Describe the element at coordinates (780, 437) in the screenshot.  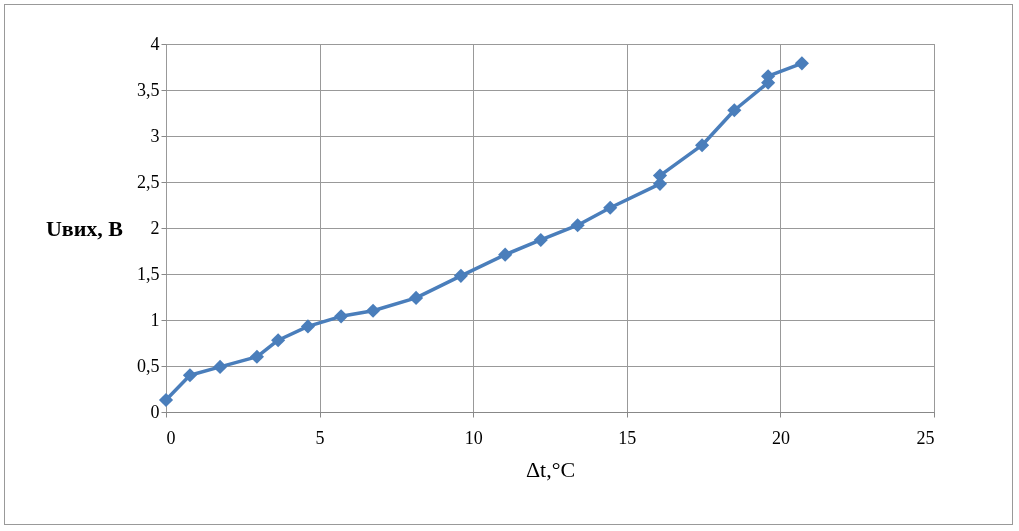
I see `x-tick-label: 20` at that location.